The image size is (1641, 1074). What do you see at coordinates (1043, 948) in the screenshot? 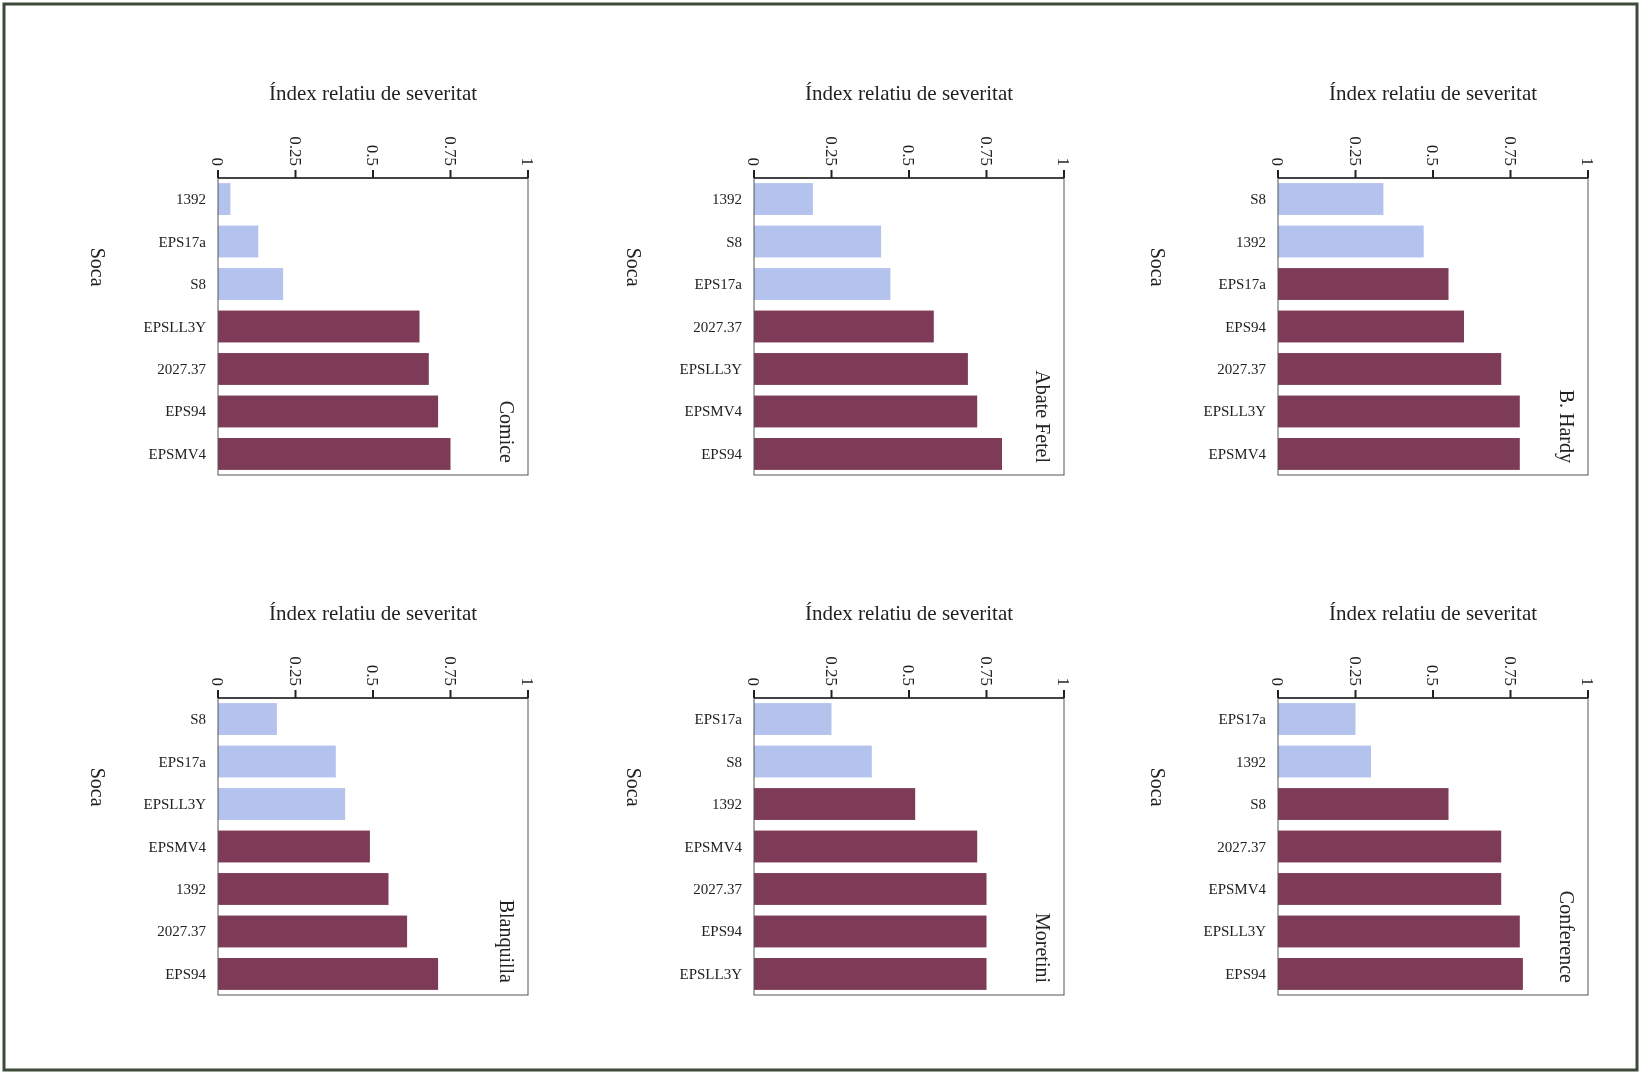
I see `text: Moretini` at bounding box center [1043, 948].